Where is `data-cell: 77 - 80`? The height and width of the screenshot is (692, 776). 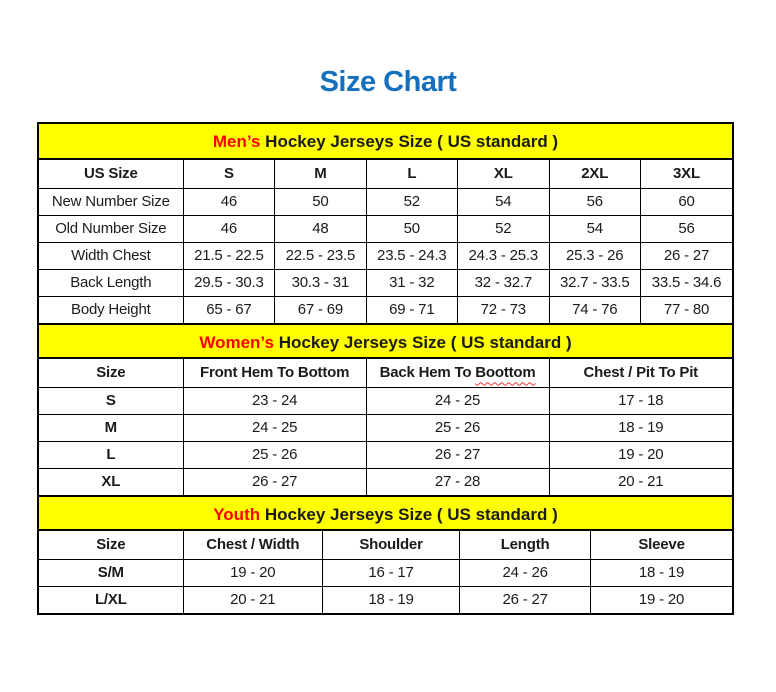 data-cell: 77 - 80 is located at coordinates (685, 309).